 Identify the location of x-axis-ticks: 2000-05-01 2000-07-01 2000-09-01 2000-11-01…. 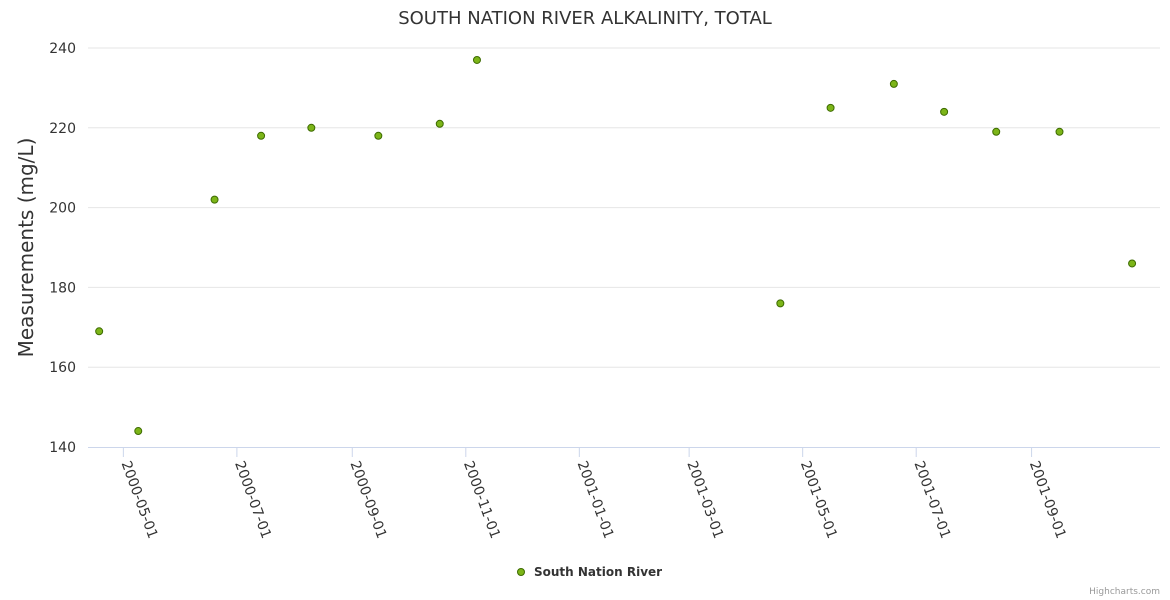
(593, 494).